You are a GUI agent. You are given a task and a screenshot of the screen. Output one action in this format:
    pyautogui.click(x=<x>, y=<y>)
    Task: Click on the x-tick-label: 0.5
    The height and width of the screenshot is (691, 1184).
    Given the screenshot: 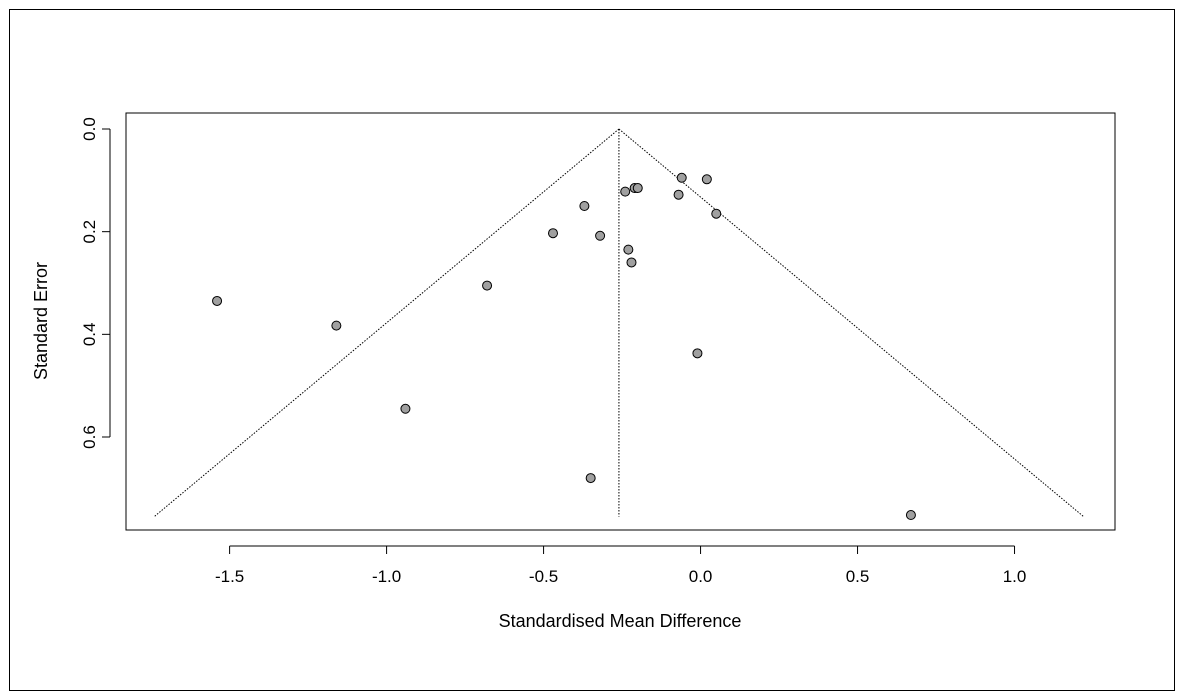 What is the action you would take?
    pyautogui.click(x=858, y=576)
    